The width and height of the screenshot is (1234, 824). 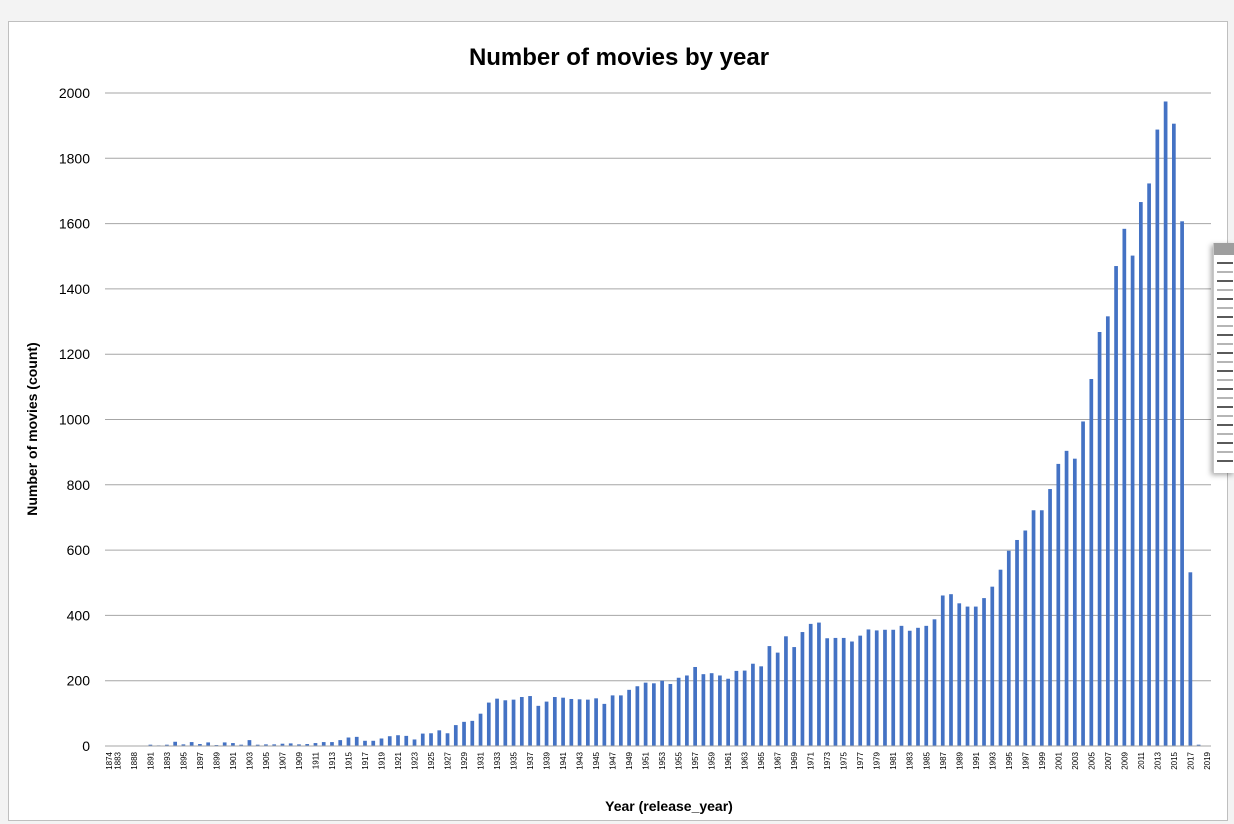 What do you see at coordinates (678, 711) in the screenshot?
I see `bar-1955` at bounding box center [678, 711].